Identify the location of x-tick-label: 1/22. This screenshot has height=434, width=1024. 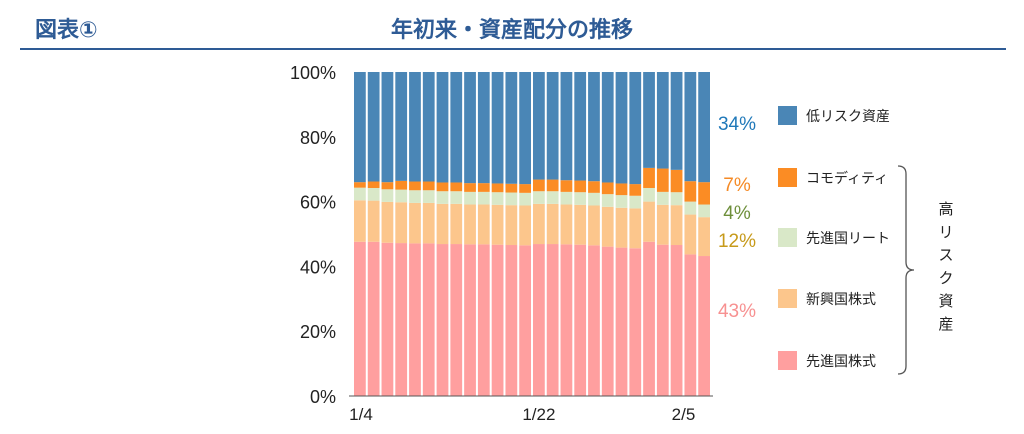
(538, 414).